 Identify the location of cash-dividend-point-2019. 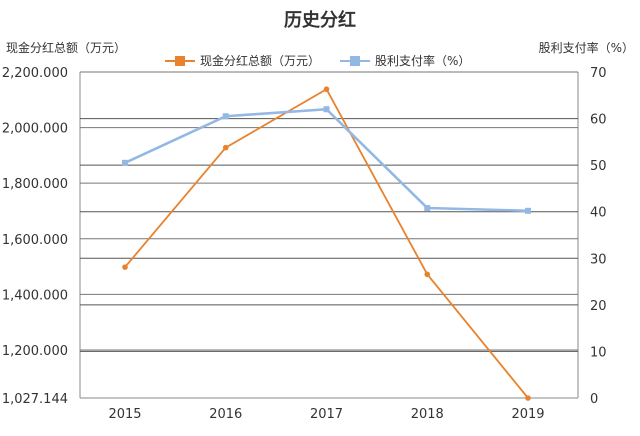
(528, 398).